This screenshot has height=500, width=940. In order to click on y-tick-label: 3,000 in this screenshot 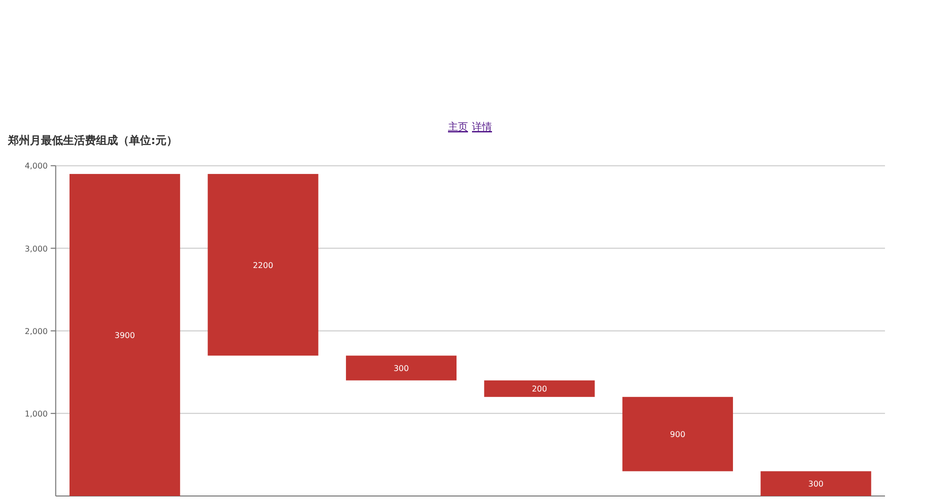, I will do `click(36, 249)`.